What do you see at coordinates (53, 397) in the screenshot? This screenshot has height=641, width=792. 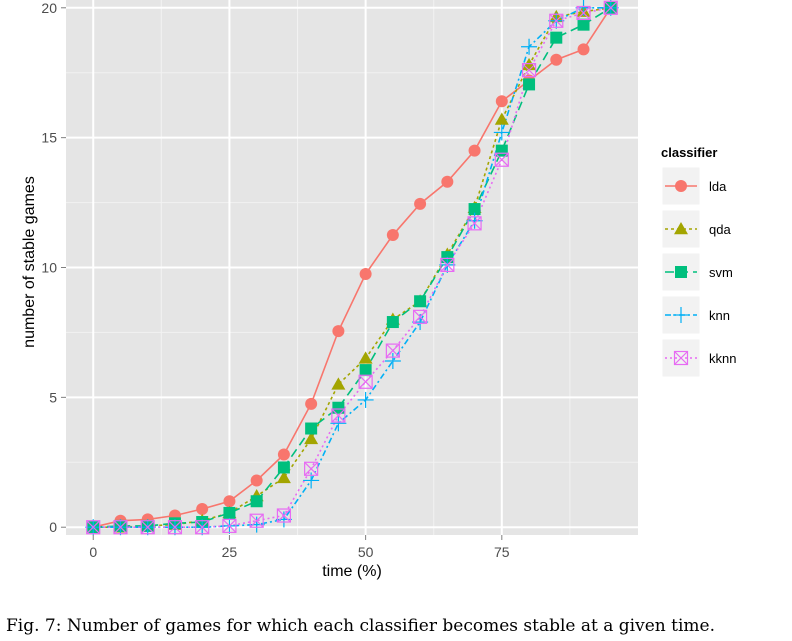 I see `y-tick-label: 5` at bounding box center [53, 397].